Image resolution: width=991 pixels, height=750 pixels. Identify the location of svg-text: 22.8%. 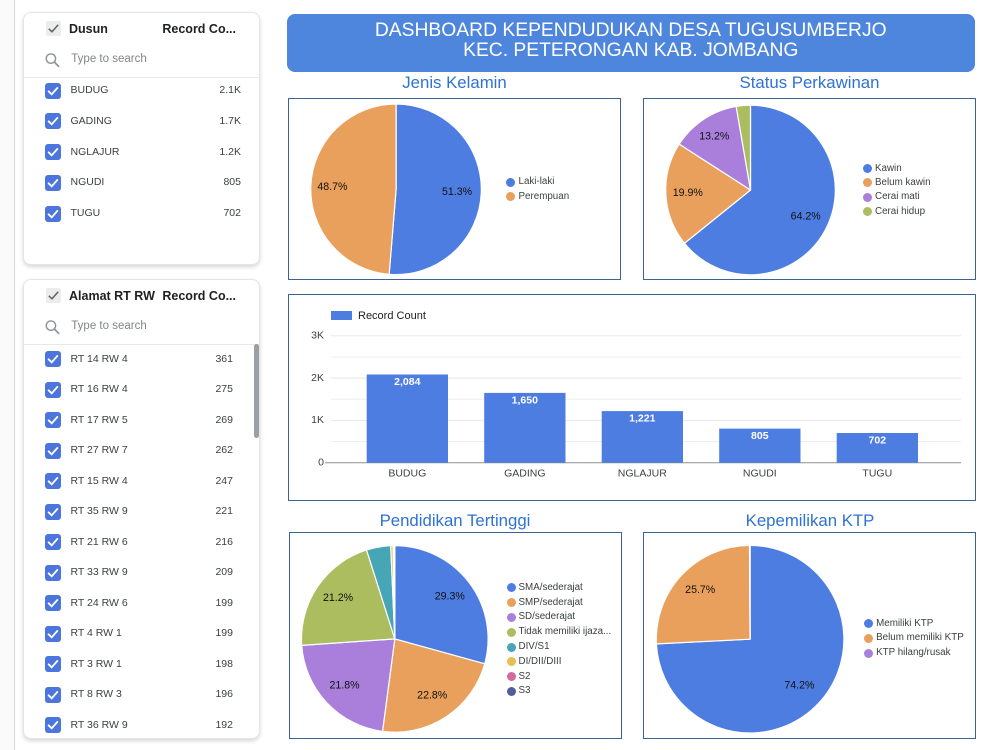
(432, 695).